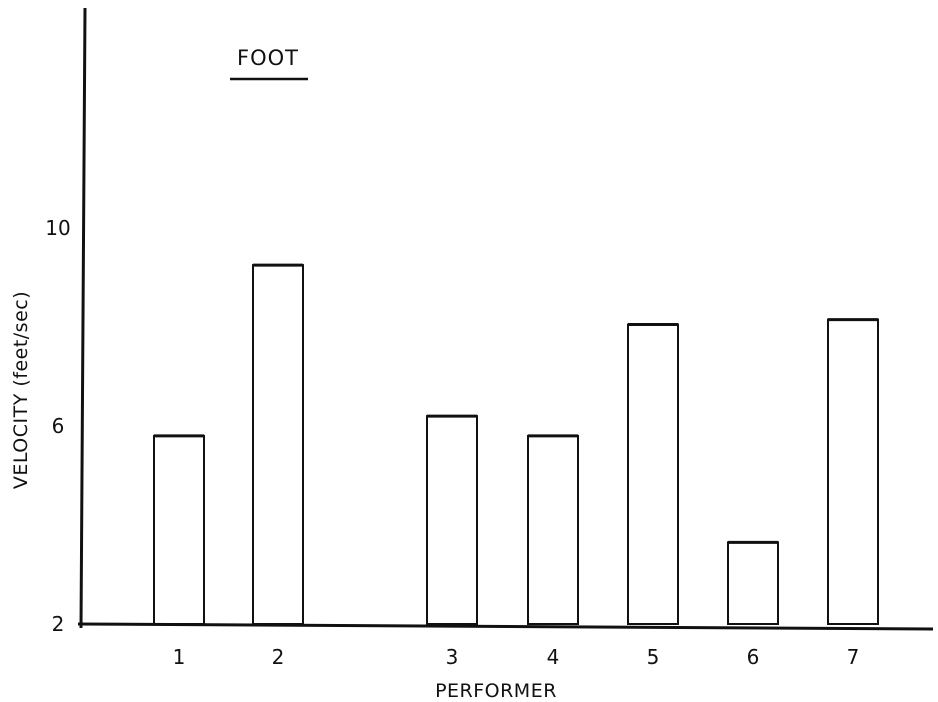  Describe the element at coordinates (452, 657) in the screenshot. I see `x-tick-label: 3` at that location.